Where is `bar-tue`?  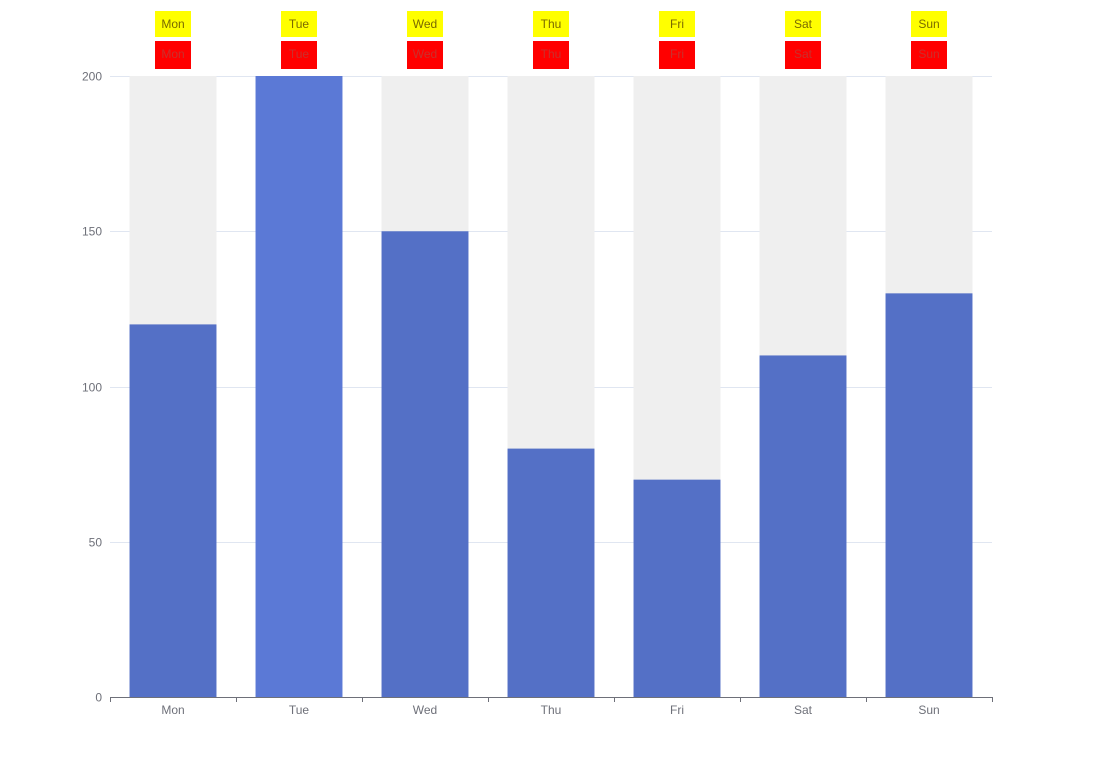
bar-tue is located at coordinates (299, 386).